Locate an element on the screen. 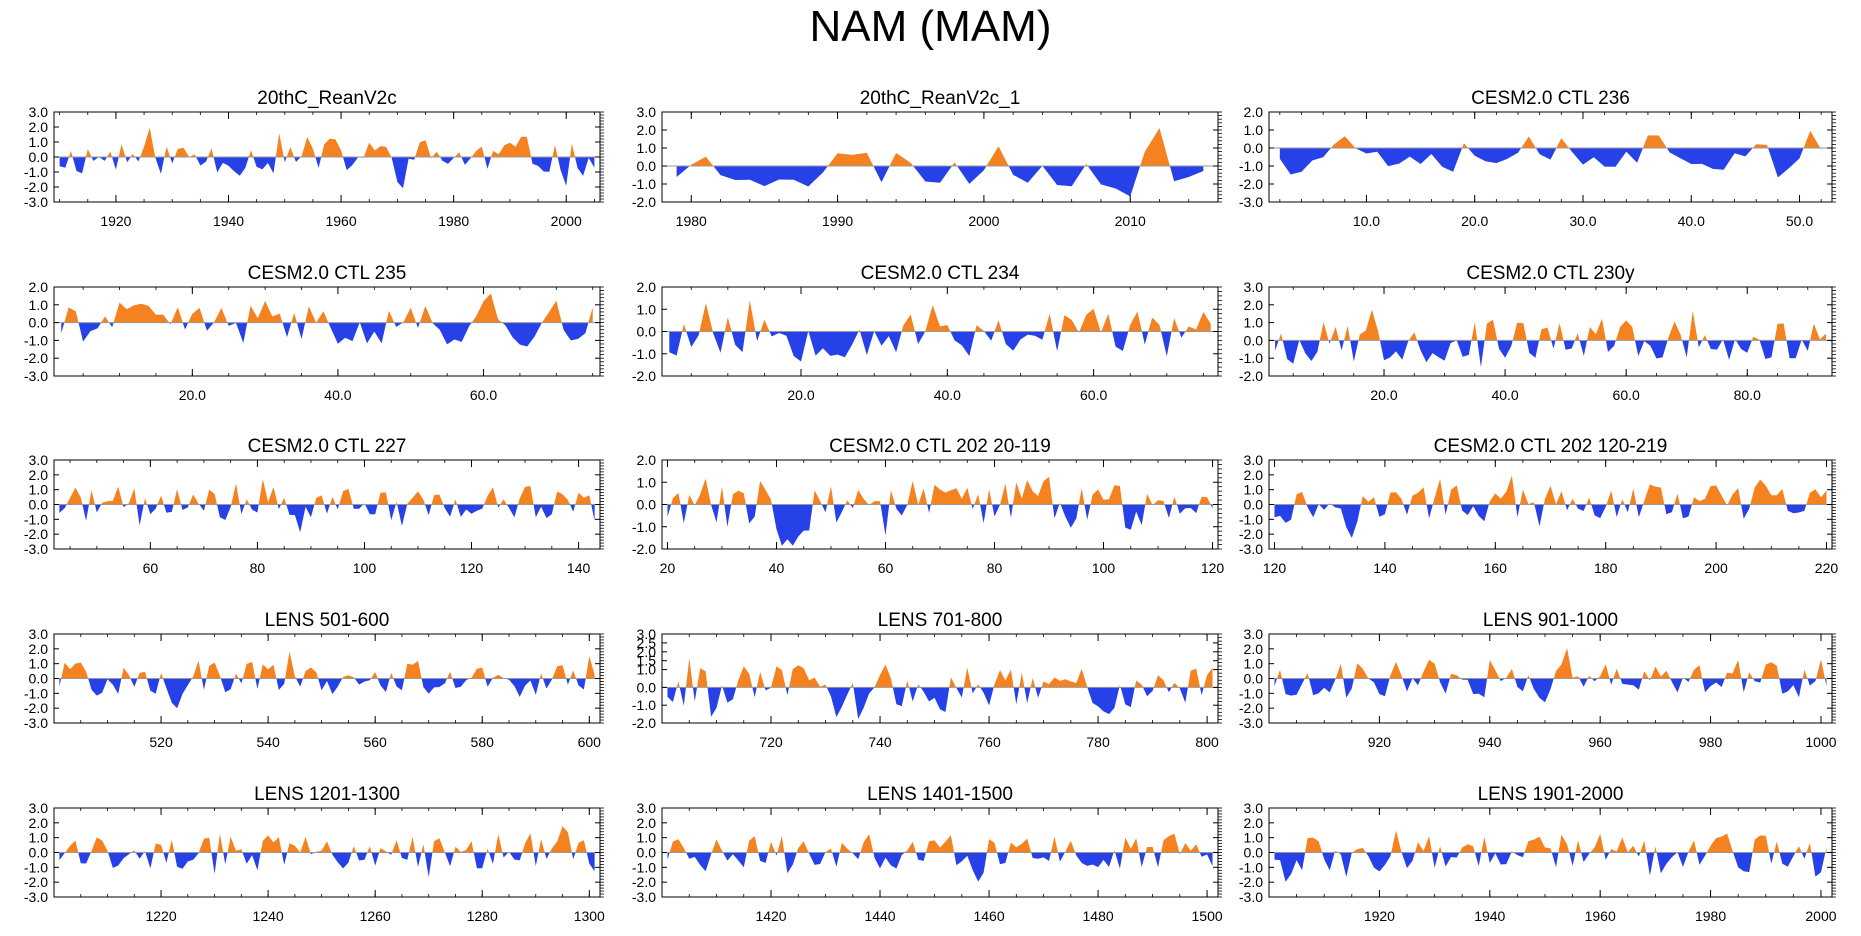 This screenshot has width=1861, height=936. x-tick-label: 760 is located at coordinates (989, 742).